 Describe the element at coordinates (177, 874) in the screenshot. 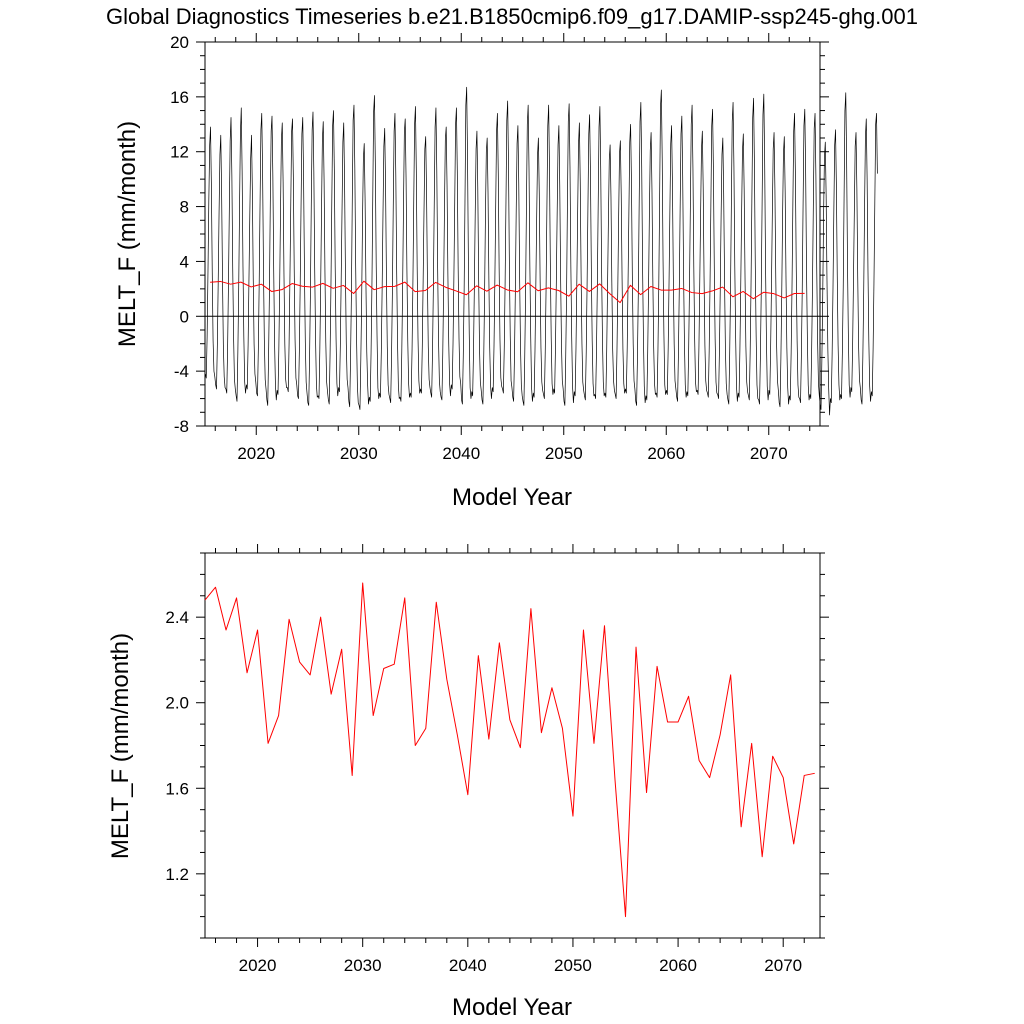

I see `bottom-y-tick-label: 1.2` at that location.